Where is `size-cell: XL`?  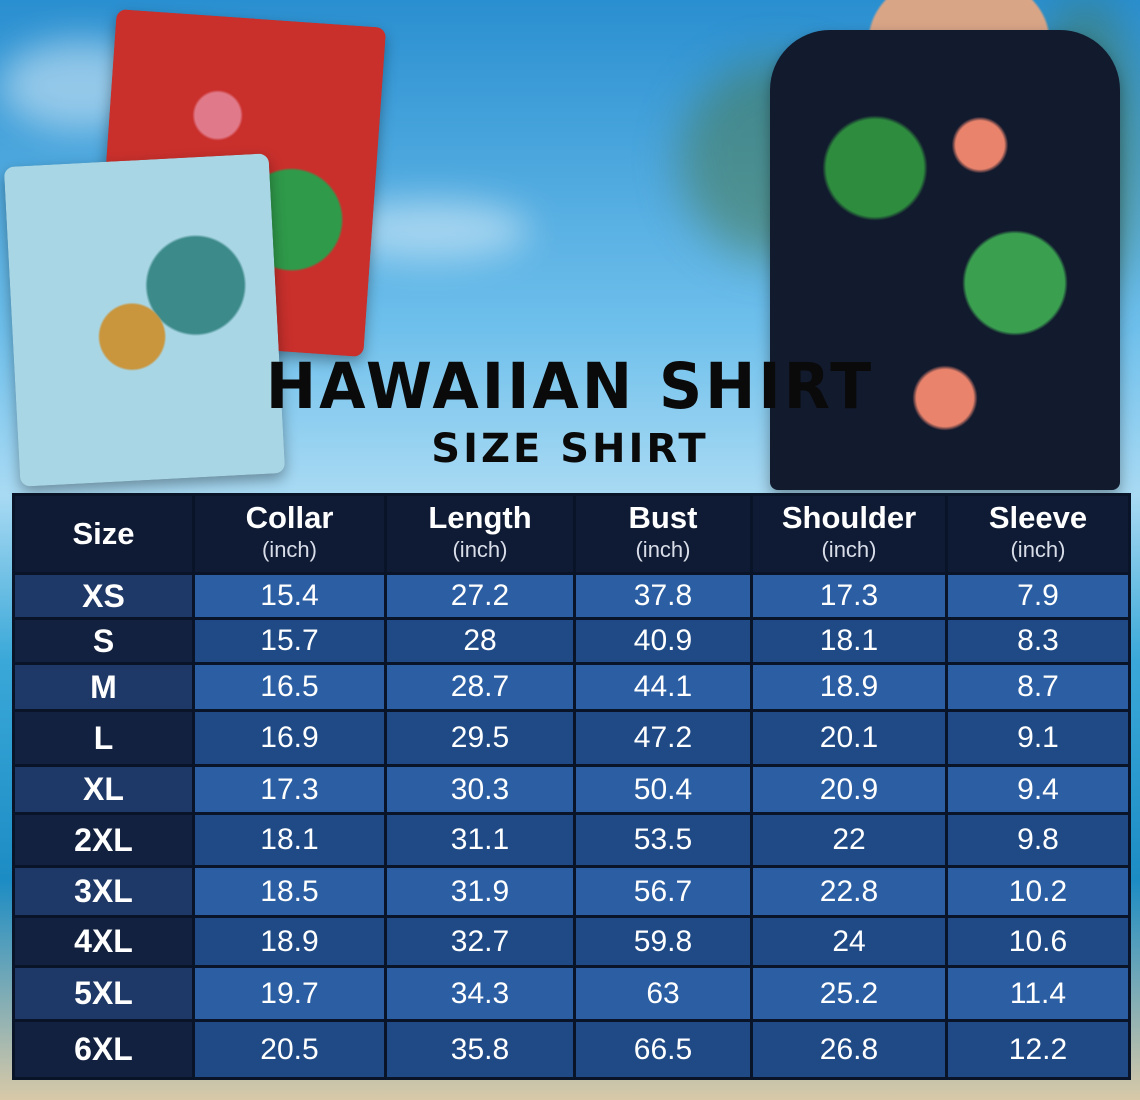 size-cell: XL is located at coordinates (103, 789).